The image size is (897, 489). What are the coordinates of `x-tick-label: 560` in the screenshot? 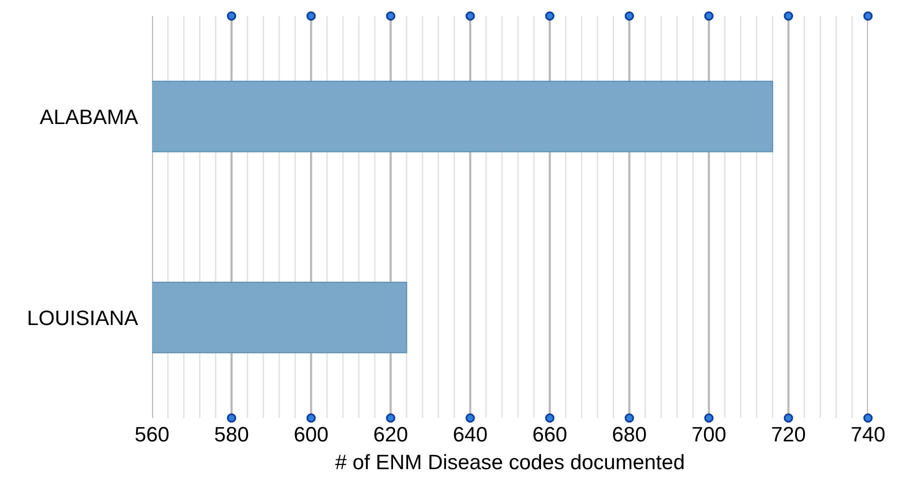 It's located at (152, 434).